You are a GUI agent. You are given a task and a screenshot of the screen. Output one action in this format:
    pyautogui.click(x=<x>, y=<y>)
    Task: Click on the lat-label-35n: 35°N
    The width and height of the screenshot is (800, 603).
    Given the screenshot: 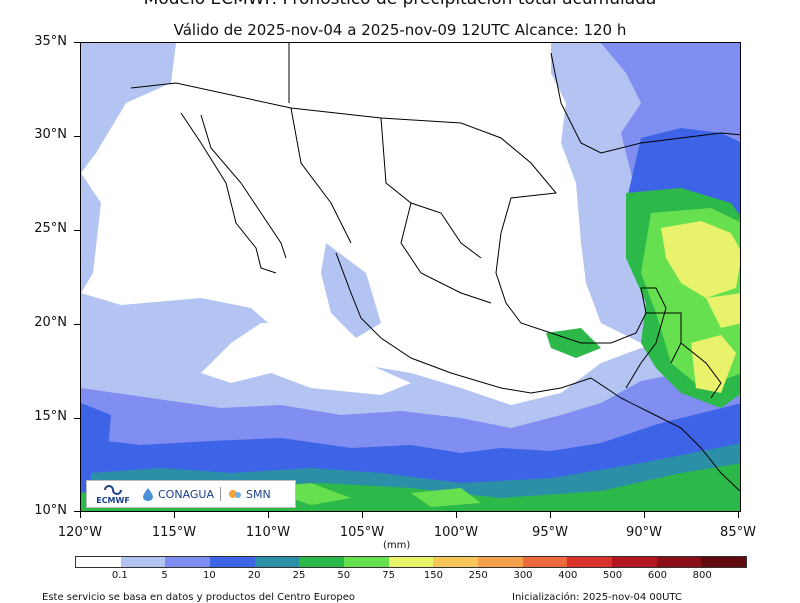 What is the action you would take?
    pyautogui.click(x=50, y=41)
    